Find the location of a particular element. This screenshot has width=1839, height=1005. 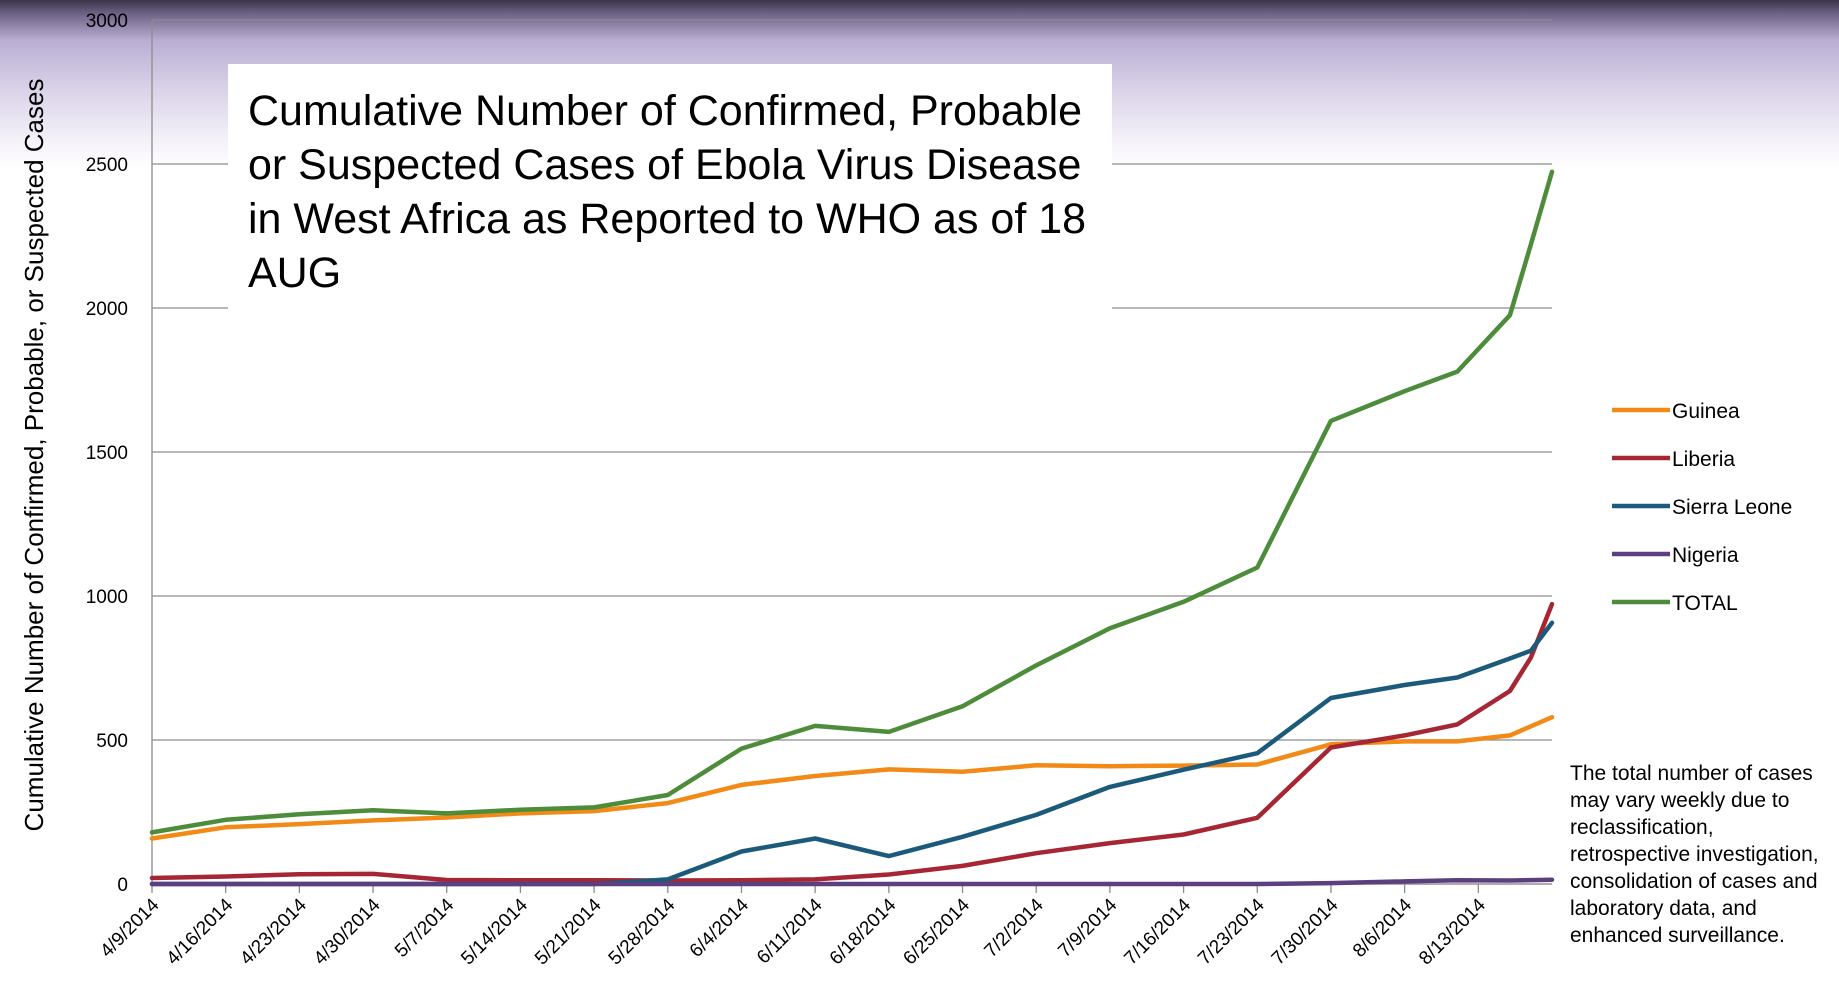

y-tick-label: 0 is located at coordinates (122, 885).